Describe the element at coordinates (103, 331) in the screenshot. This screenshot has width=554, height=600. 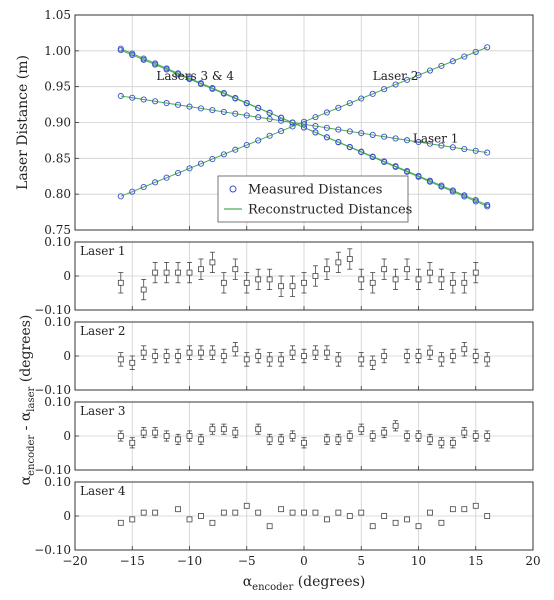
I see `panel-title-label: Laser 2` at that location.